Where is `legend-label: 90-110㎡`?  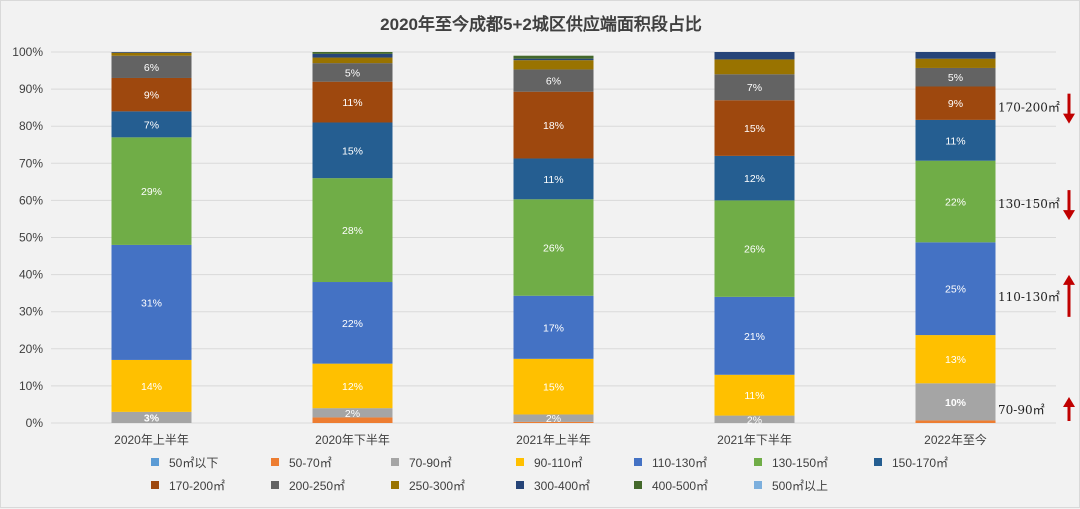
legend-label: 90-110㎡ is located at coordinates (558, 463).